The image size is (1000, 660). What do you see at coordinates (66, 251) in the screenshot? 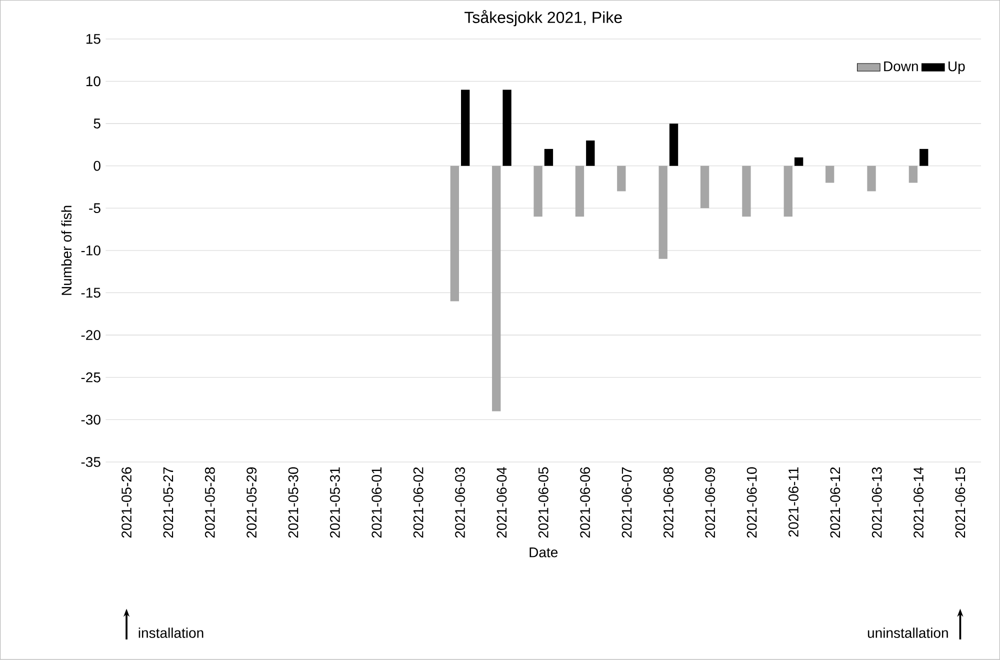
I see `y-axis-title: Number of fish` at bounding box center [66, 251].